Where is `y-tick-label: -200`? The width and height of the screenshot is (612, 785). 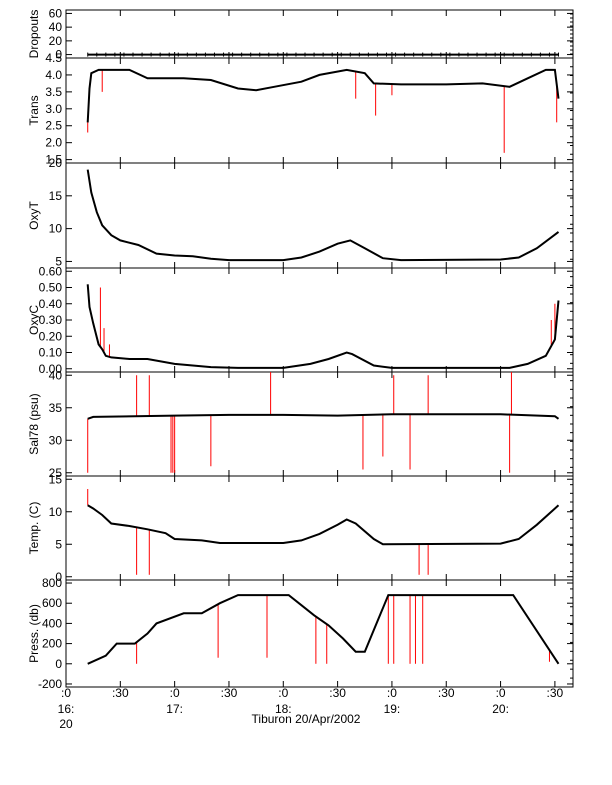 y-tick-label: -200 is located at coordinates (50, 684).